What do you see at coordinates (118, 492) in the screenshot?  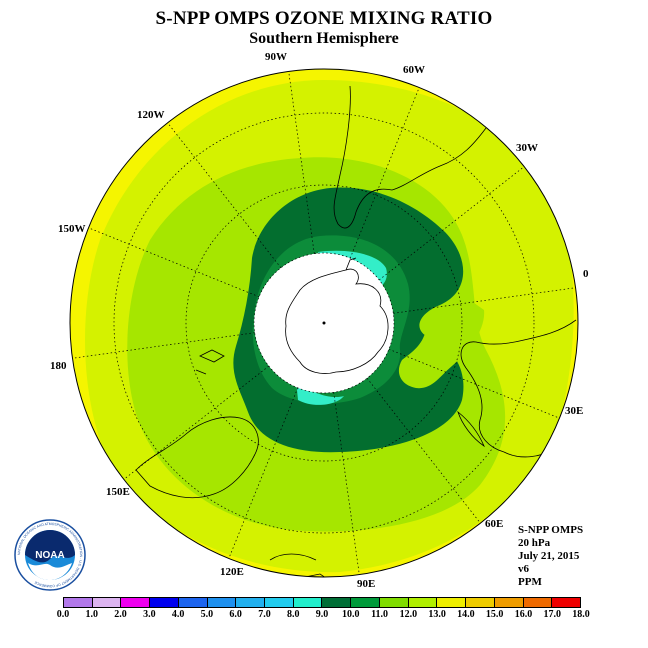 I see `meridian-label-150e: 150E` at bounding box center [118, 492].